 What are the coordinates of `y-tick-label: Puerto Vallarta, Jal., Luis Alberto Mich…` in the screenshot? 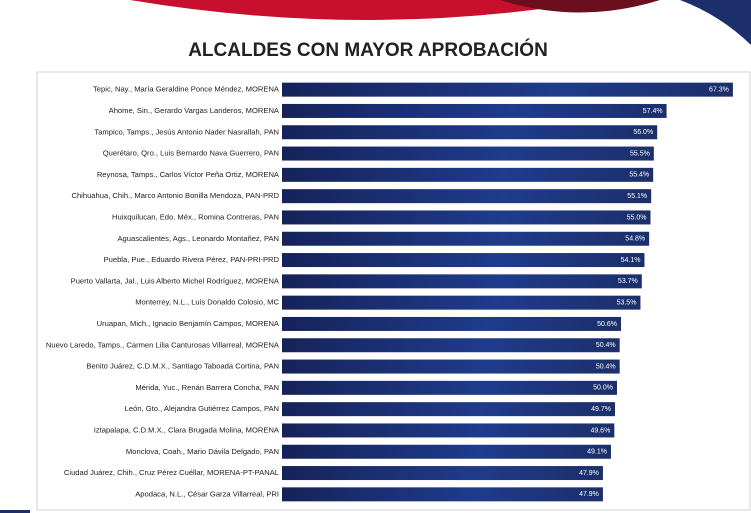 It's located at (175, 280).